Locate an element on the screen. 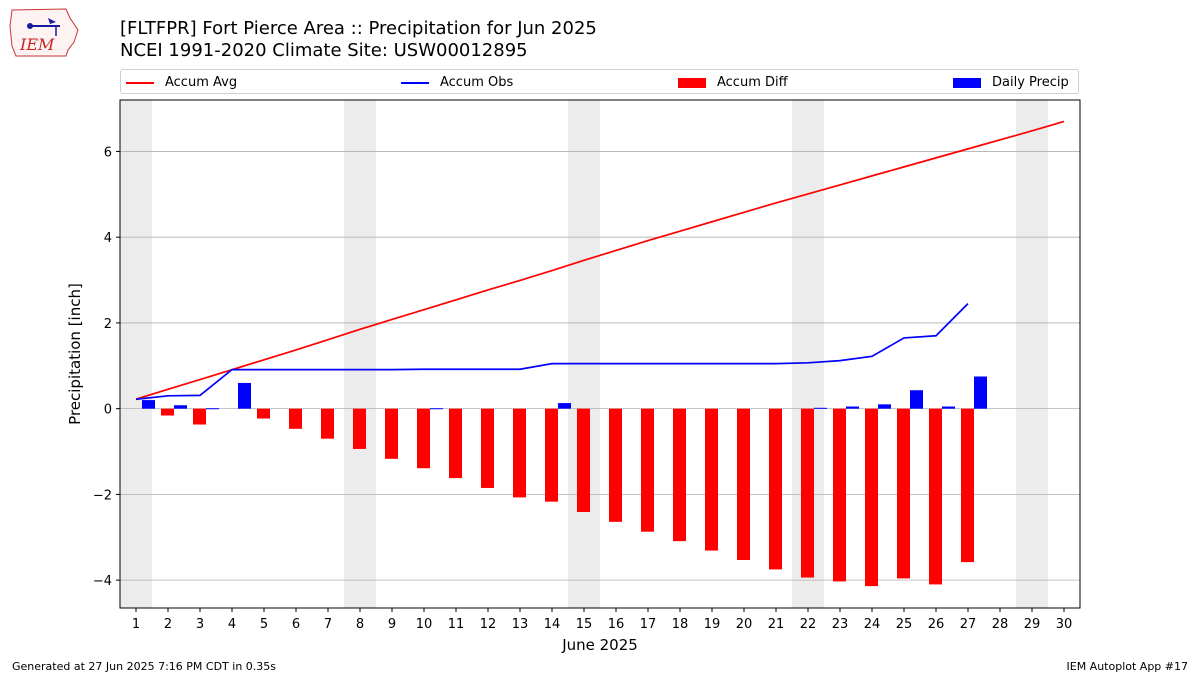  legend-item-accum-diff: Accum Diff is located at coordinates (733, 82).